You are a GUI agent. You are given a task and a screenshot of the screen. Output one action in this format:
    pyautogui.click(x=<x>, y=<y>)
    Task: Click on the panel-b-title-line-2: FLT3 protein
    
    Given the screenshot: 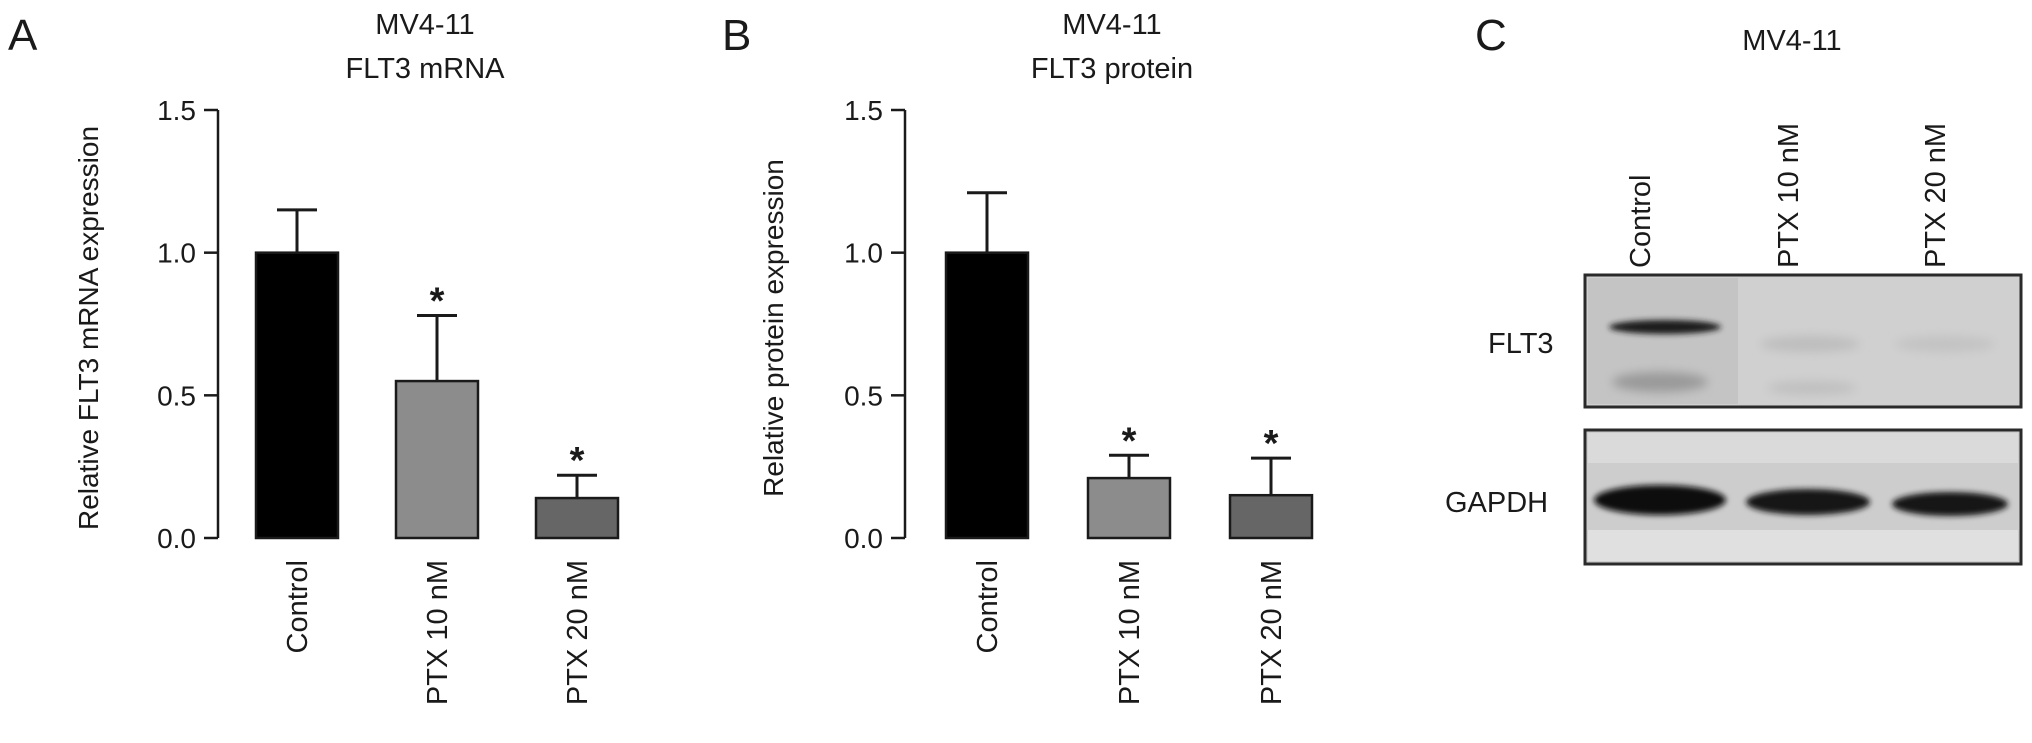 What is the action you would take?
    pyautogui.click(x=1112, y=69)
    